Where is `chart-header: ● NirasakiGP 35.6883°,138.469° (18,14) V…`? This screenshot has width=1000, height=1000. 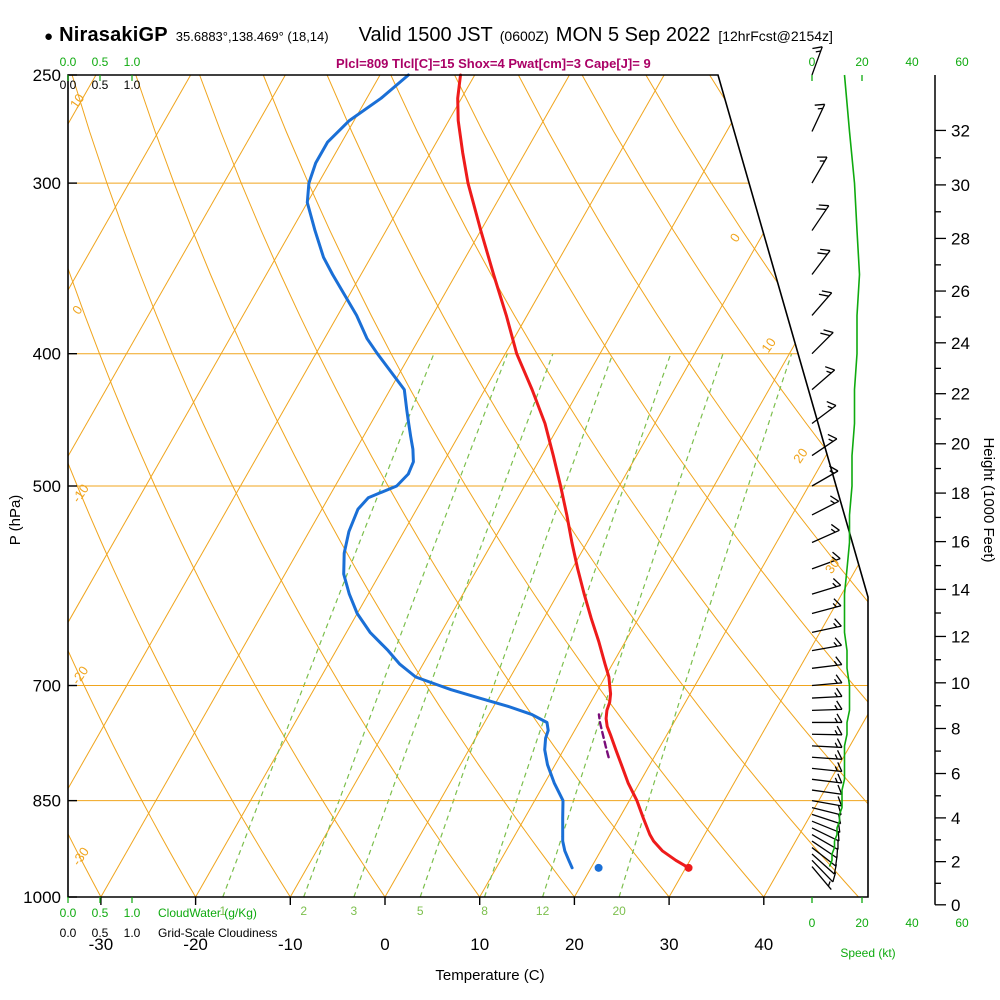
chart-header: ● NirasakiGP 35.6883°,138.469° (18,14) V… is located at coordinates (438, 35).